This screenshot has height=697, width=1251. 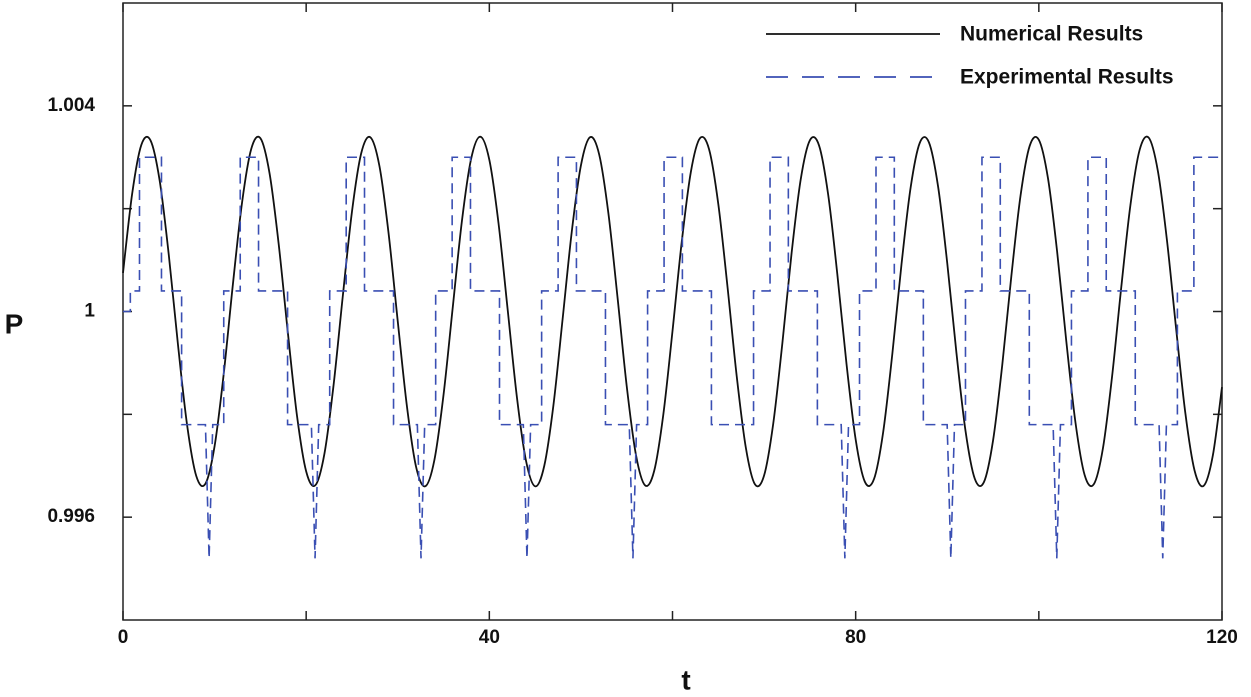 What do you see at coordinates (685, 679) in the screenshot?
I see `x-axis-label: t` at bounding box center [685, 679].